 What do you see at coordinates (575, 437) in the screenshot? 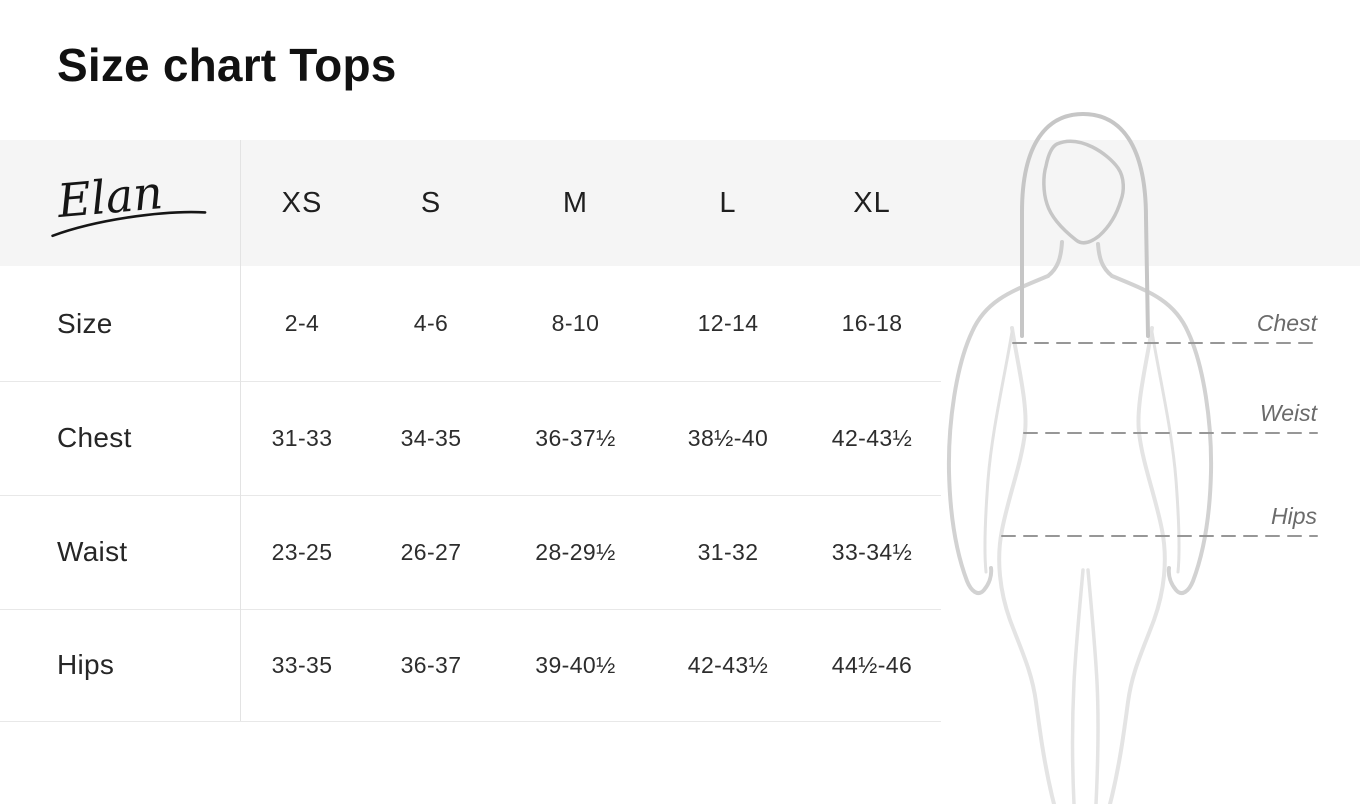
I see `cell-chest-m: 36-37½` at bounding box center [575, 437].